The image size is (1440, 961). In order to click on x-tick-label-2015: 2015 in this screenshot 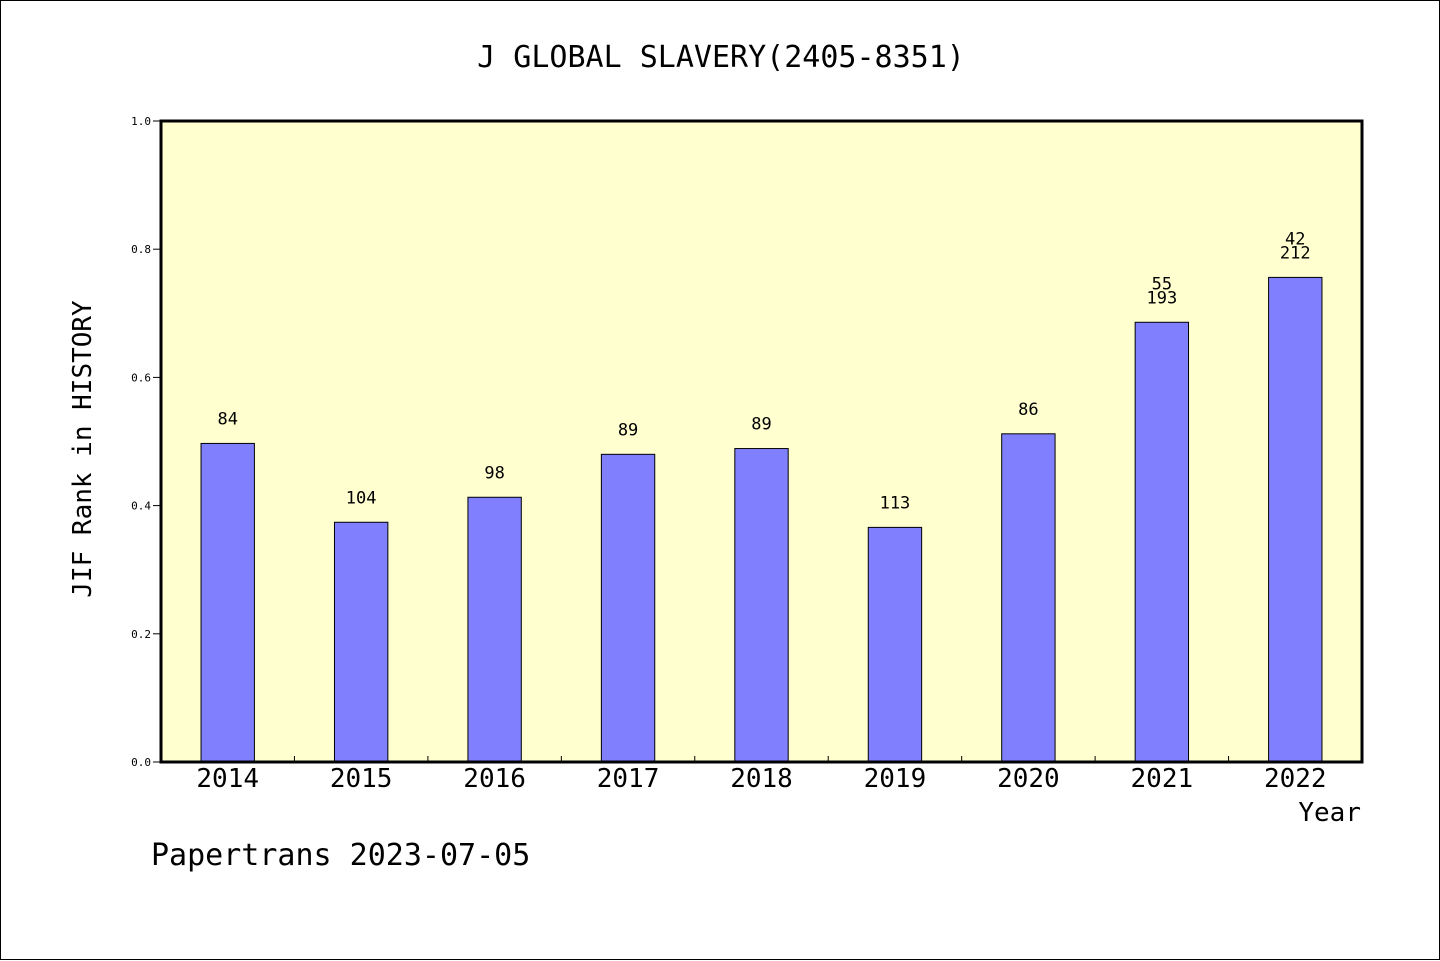, I will do `click(361, 779)`.